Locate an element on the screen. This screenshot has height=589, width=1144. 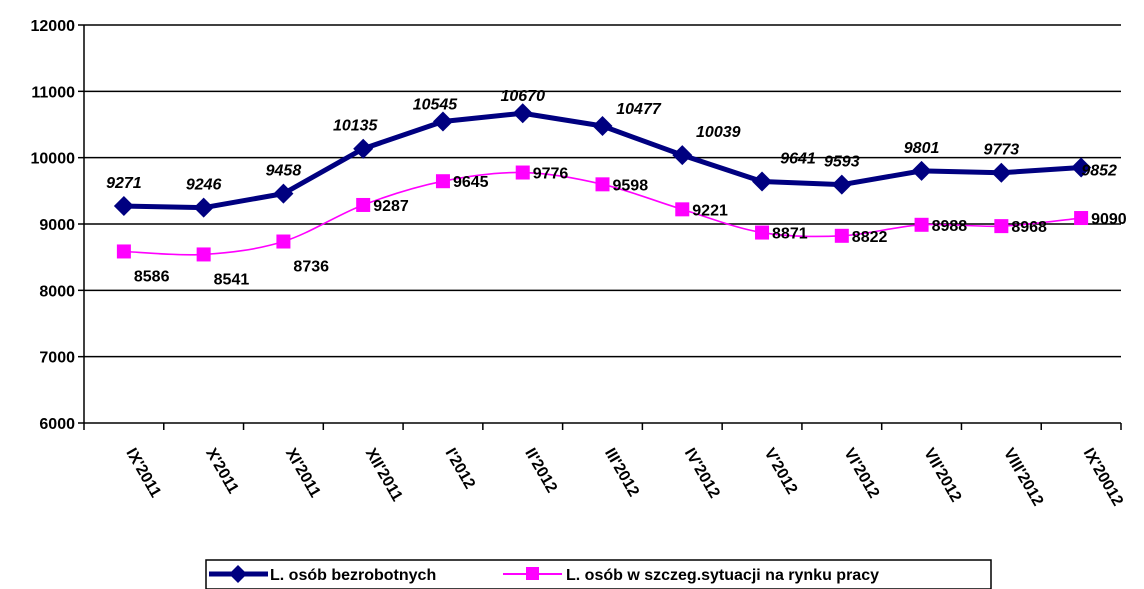
data-label: 10670 is located at coordinates (522, 96).